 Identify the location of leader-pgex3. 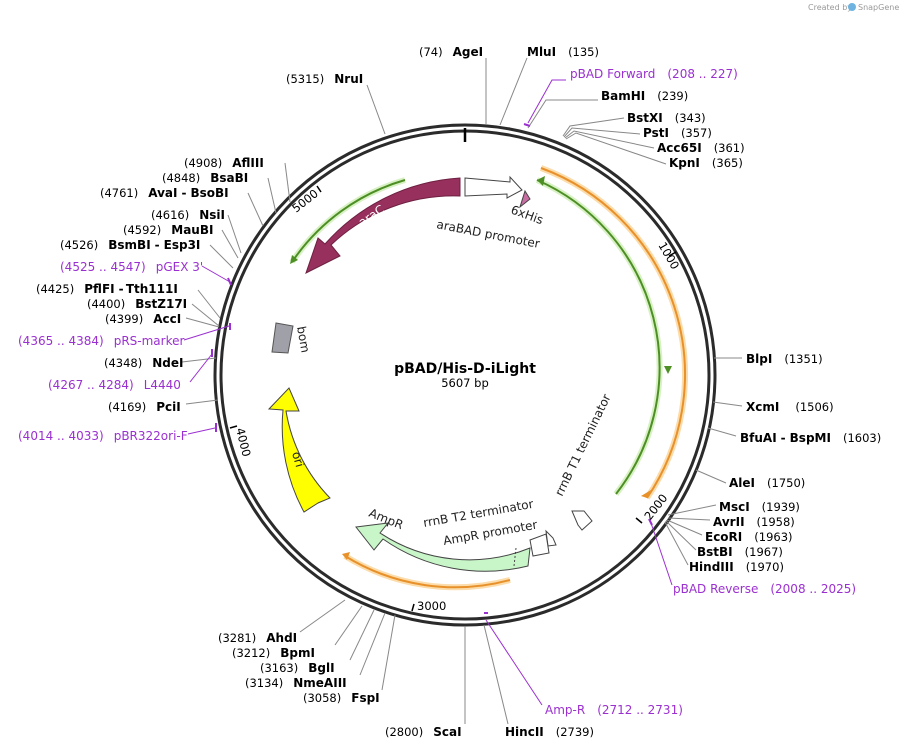
(216, 274).